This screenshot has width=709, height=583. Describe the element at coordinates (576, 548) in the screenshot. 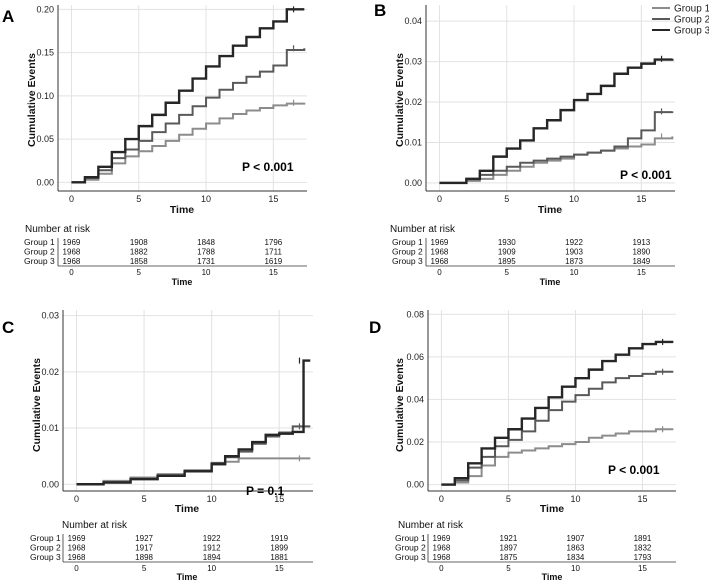

I see `risk-value: 1863` at that location.